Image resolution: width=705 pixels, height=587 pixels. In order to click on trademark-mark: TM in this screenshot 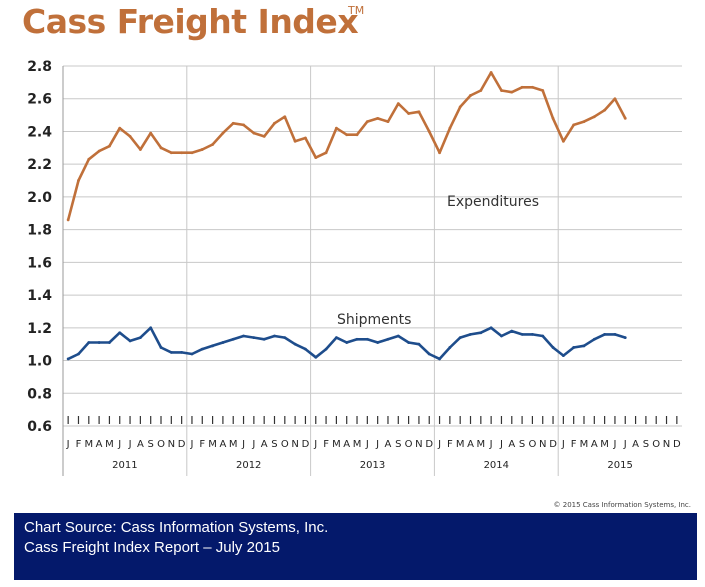, I will do `click(356, 10)`.